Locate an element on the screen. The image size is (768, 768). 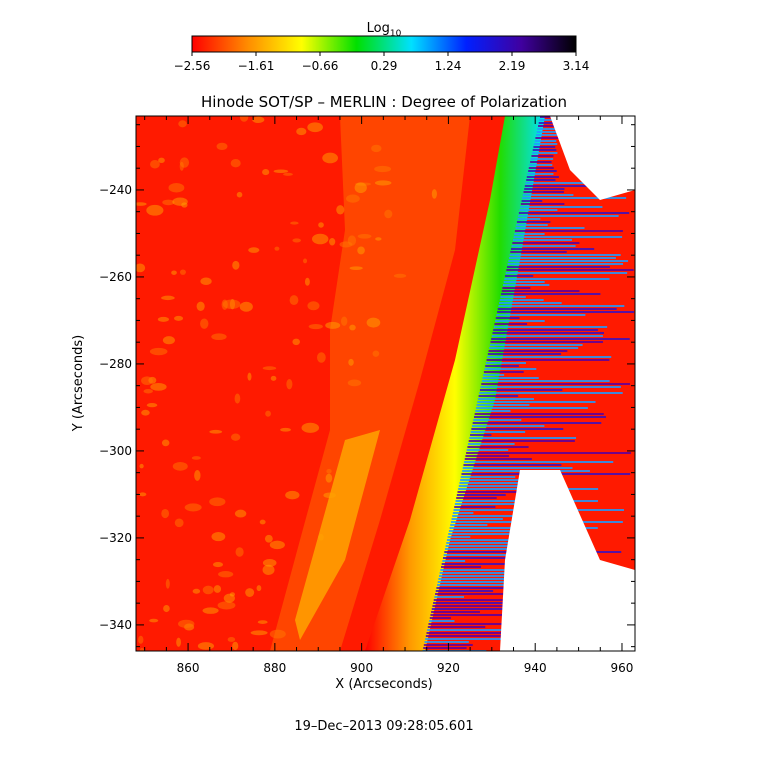
y-tick-label: −320 is located at coordinates (115, 538).